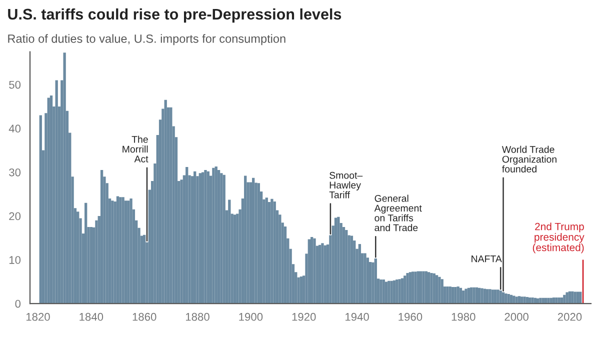 This screenshot has width=600, height=345. I want to click on y-tick-label: 0, so click(18, 304).